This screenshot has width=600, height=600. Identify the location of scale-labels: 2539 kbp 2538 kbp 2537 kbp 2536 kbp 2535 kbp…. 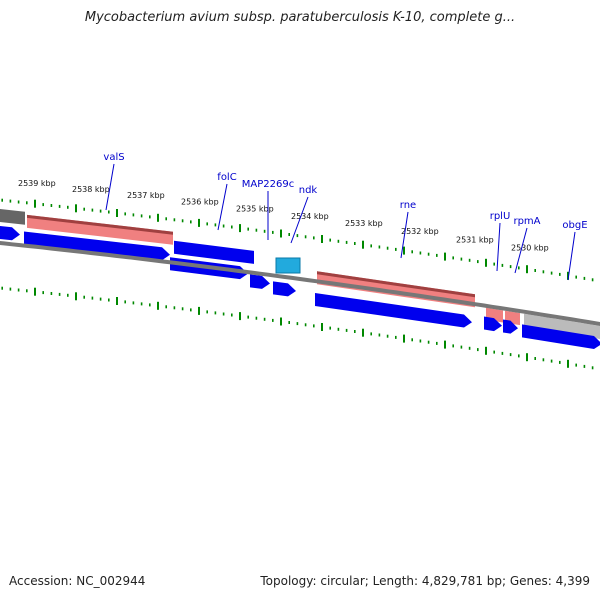
(283, 216).